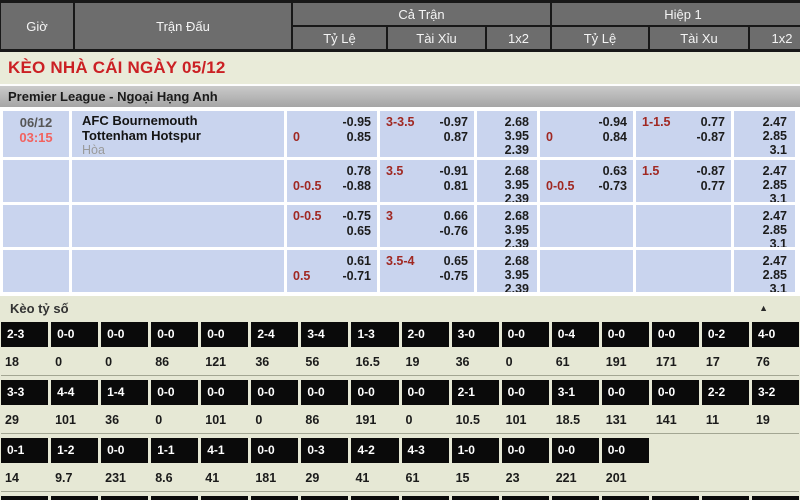 The width and height of the screenshot is (800, 500). What do you see at coordinates (312, 362) in the screenshot?
I see `score-odds-value: 56` at bounding box center [312, 362].